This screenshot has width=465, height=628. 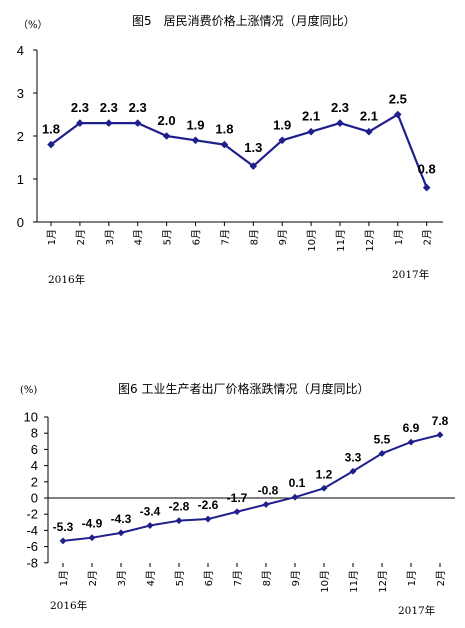 I want to click on cpi-x-tick-label: 6月, so click(x=197, y=237).